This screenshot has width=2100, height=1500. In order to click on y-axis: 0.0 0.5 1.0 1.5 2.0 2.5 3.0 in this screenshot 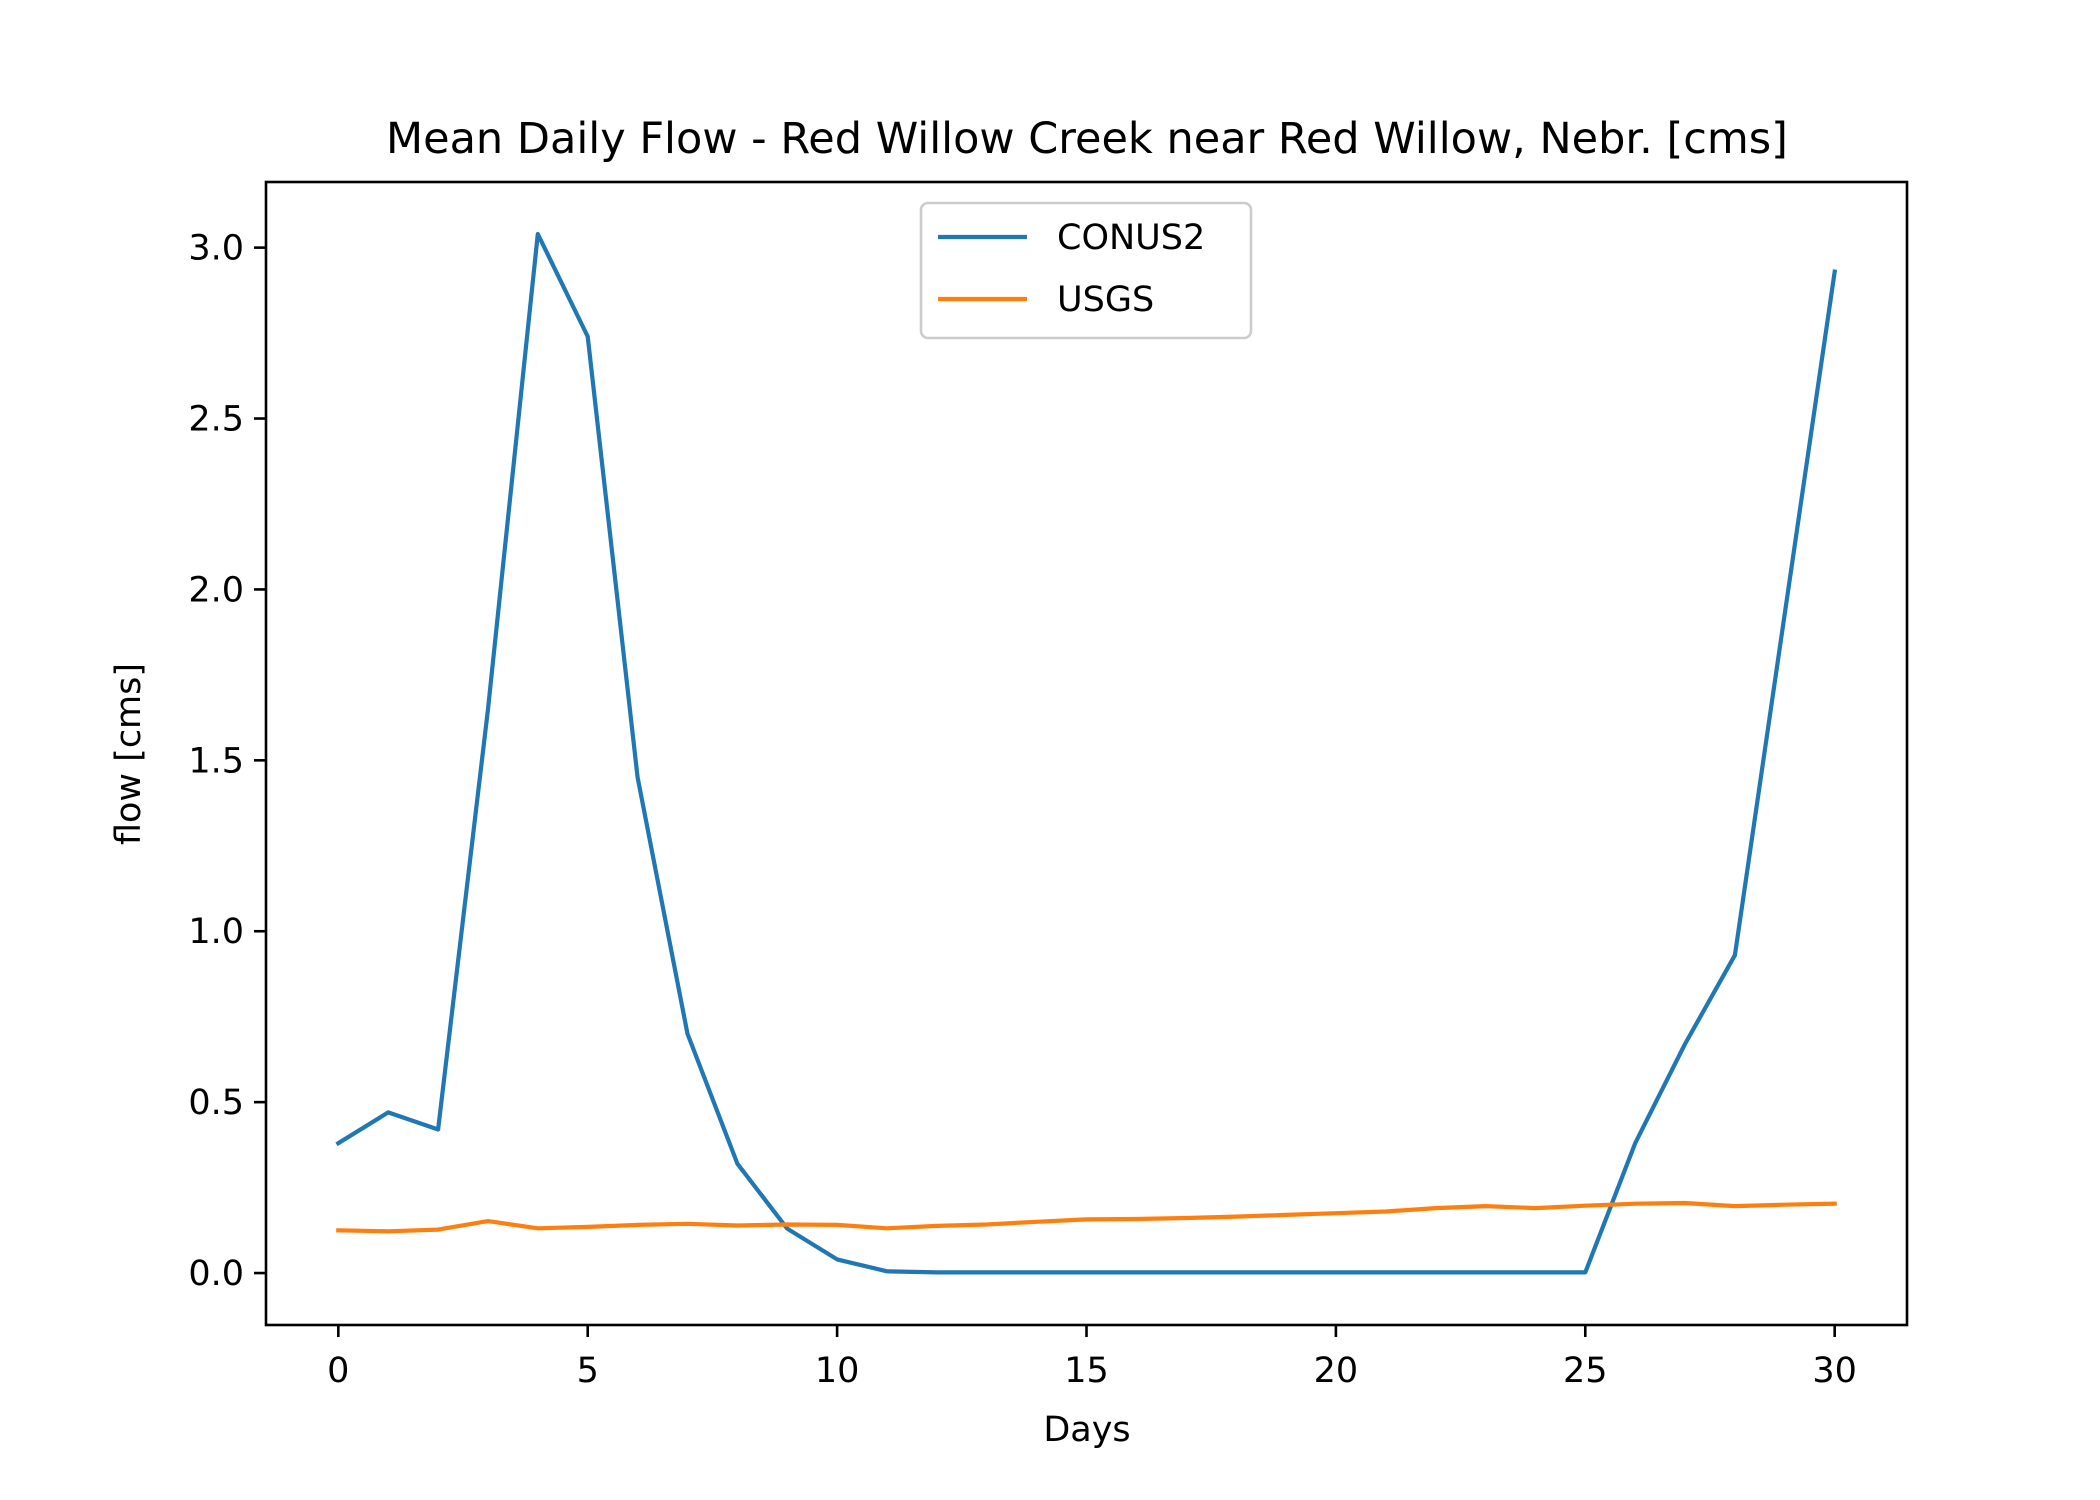, I will do `click(227, 761)`.